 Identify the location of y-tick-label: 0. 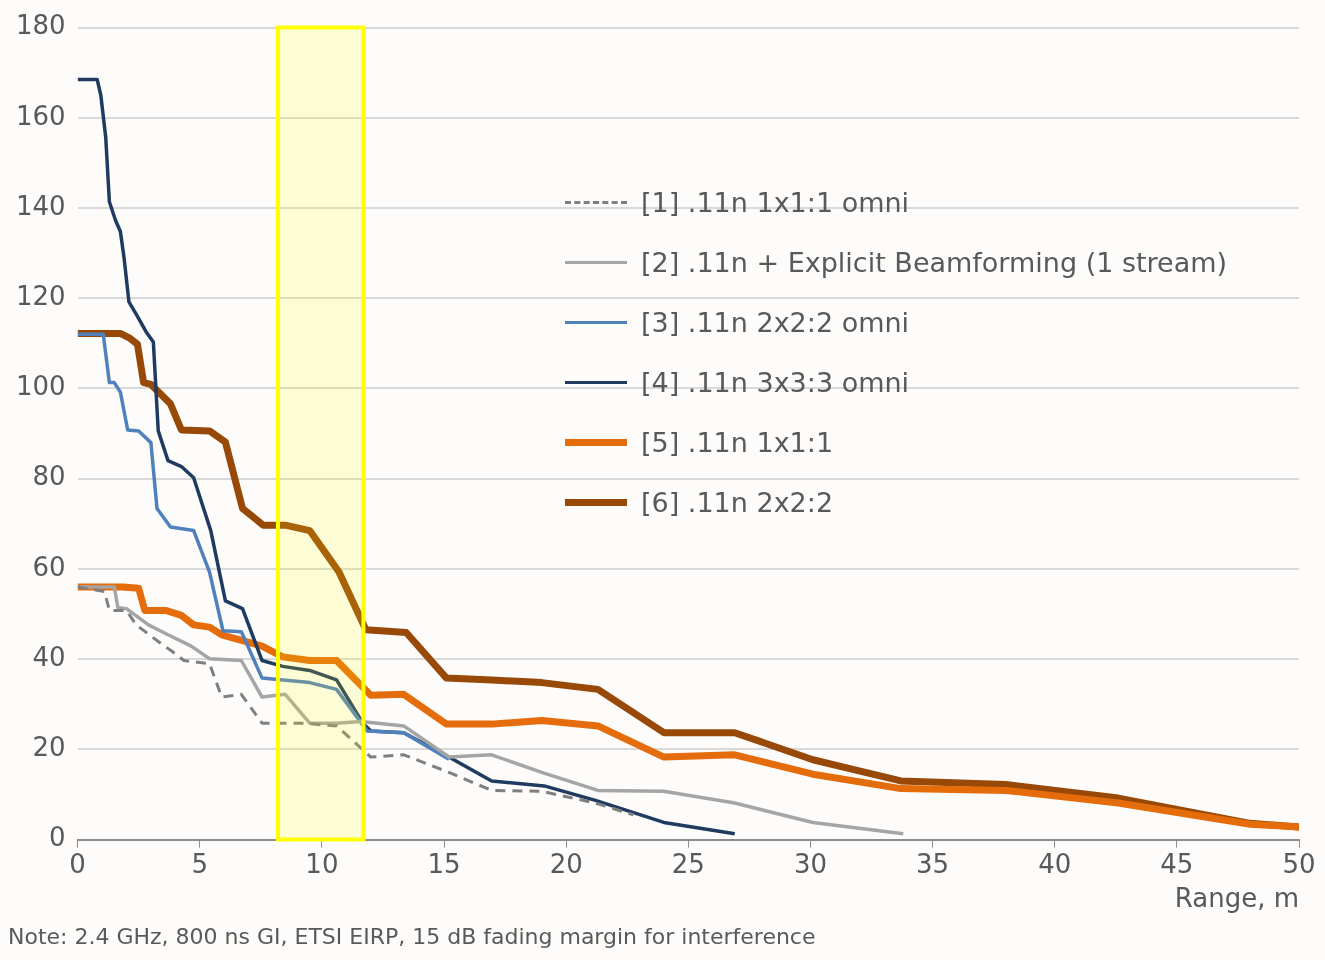
(57, 837).